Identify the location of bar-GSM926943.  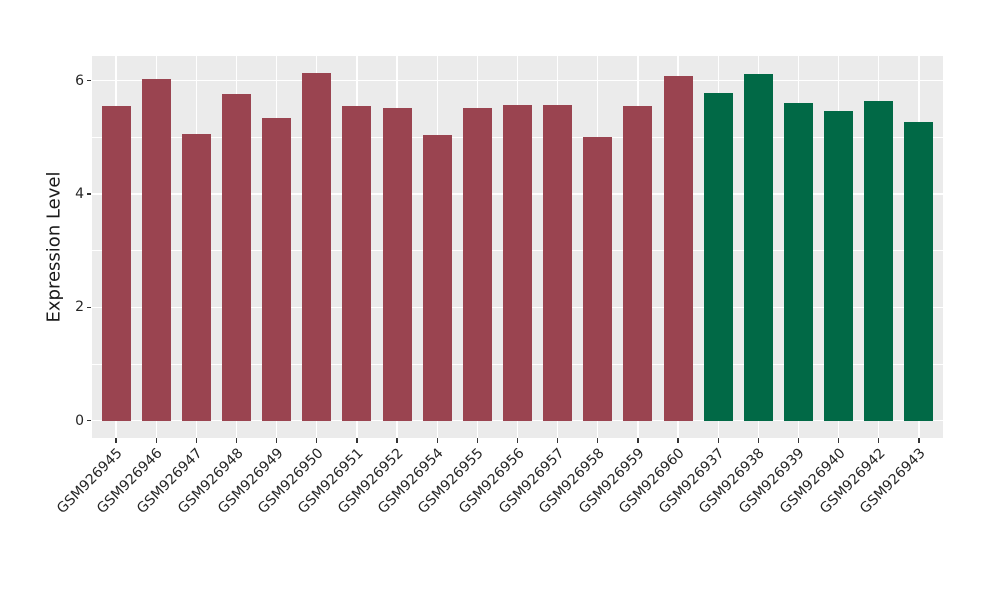
(919, 271).